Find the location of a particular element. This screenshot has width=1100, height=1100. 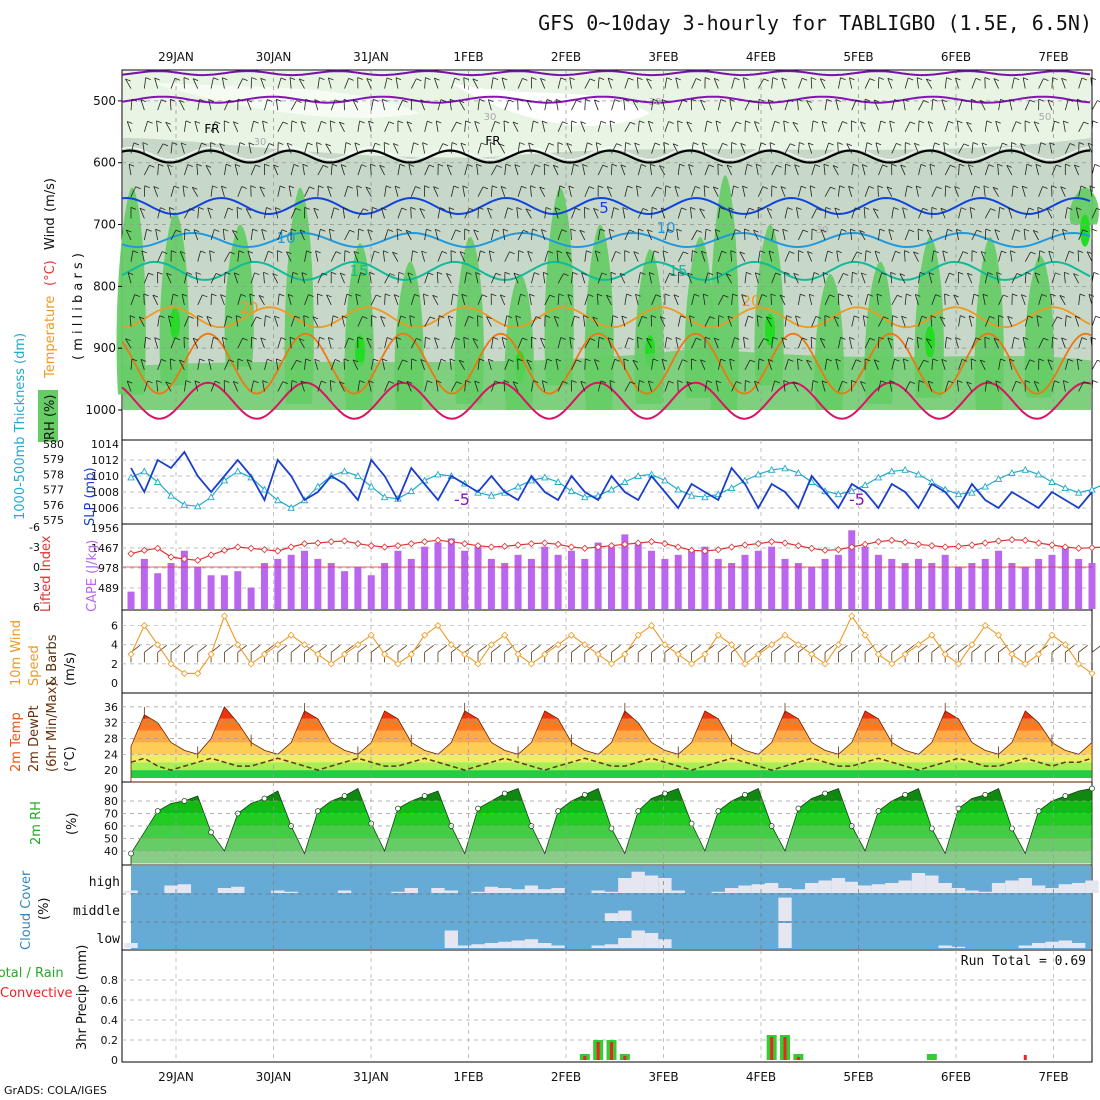

date-label-bottom: 29JAN is located at coordinates (176, 1077).